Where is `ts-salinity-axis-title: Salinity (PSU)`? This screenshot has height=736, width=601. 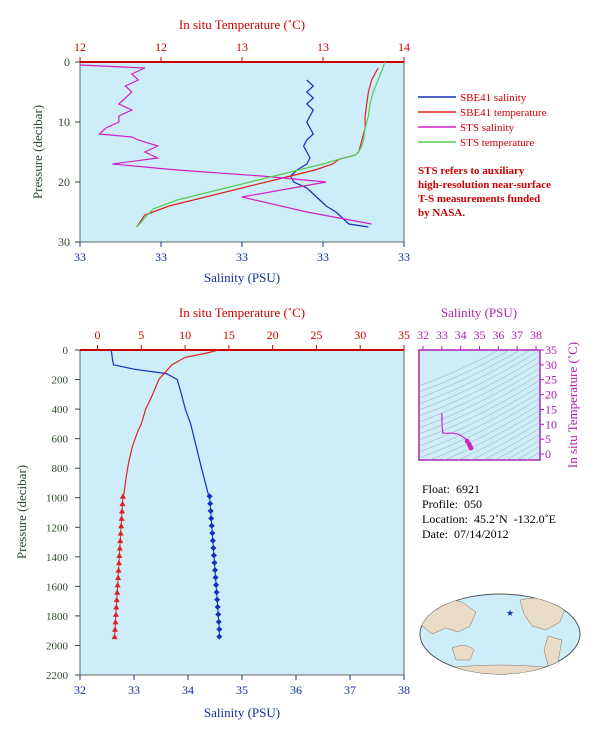 ts-salinity-axis-title: Salinity (PSU) is located at coordinates (479, 312).